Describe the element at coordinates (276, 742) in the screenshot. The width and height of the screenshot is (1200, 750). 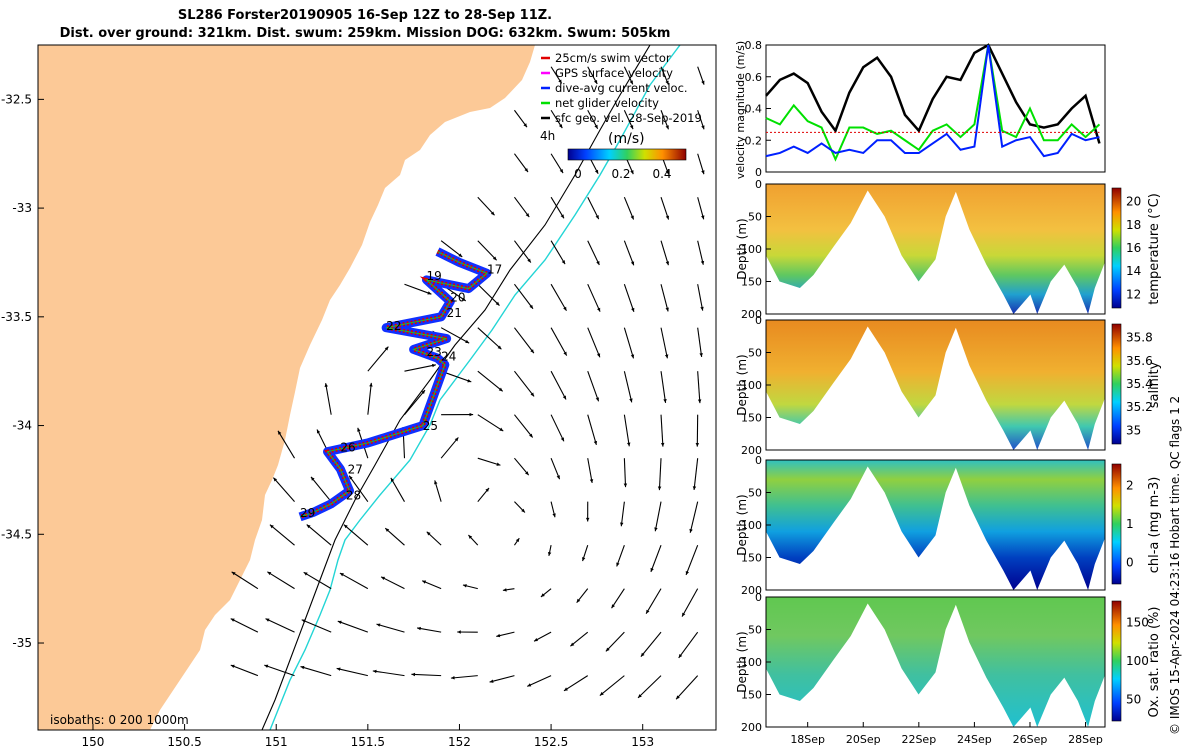
I see `map-lon-label: 151` at that location.